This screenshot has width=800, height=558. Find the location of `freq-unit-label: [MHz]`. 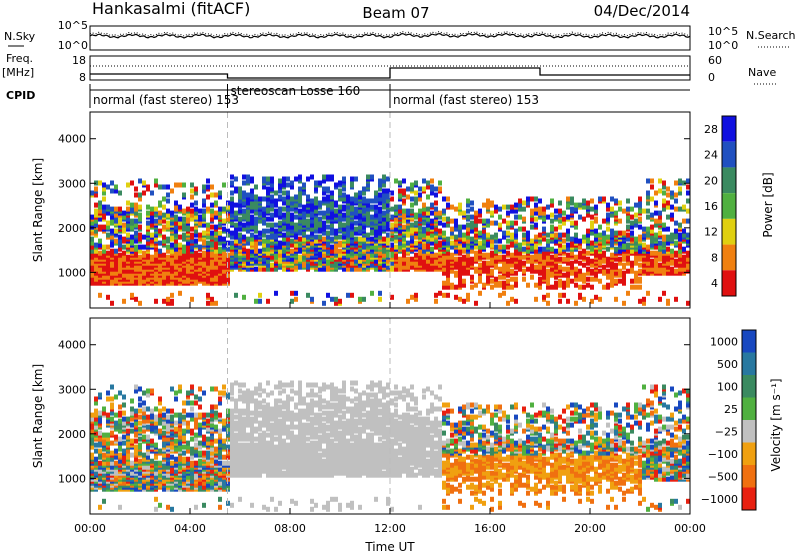

freq-unit-label: [MHz] is located at coordinates (18, 72).